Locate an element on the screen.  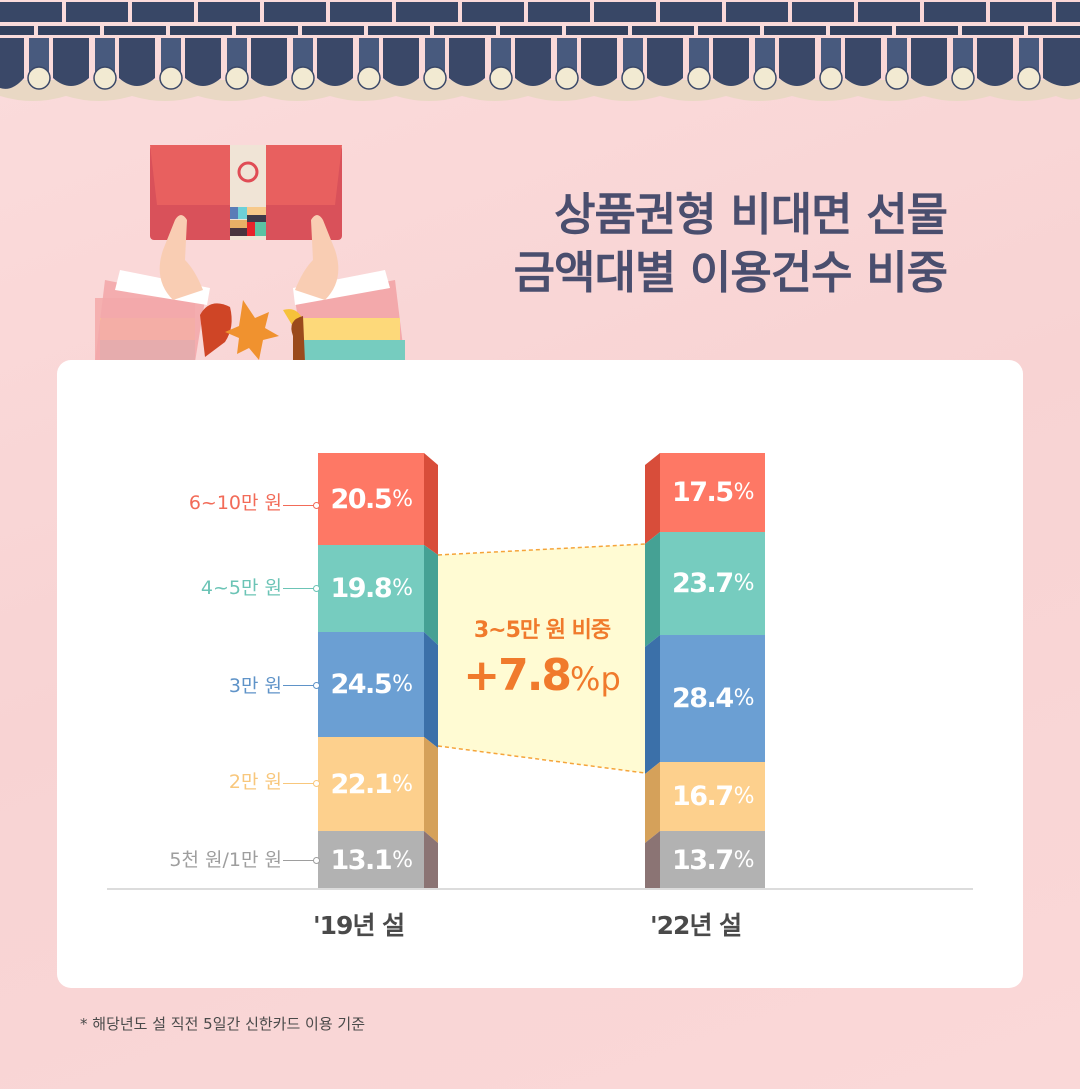
x-label-2022: '22년 설 is located at coordinates (696, 925).